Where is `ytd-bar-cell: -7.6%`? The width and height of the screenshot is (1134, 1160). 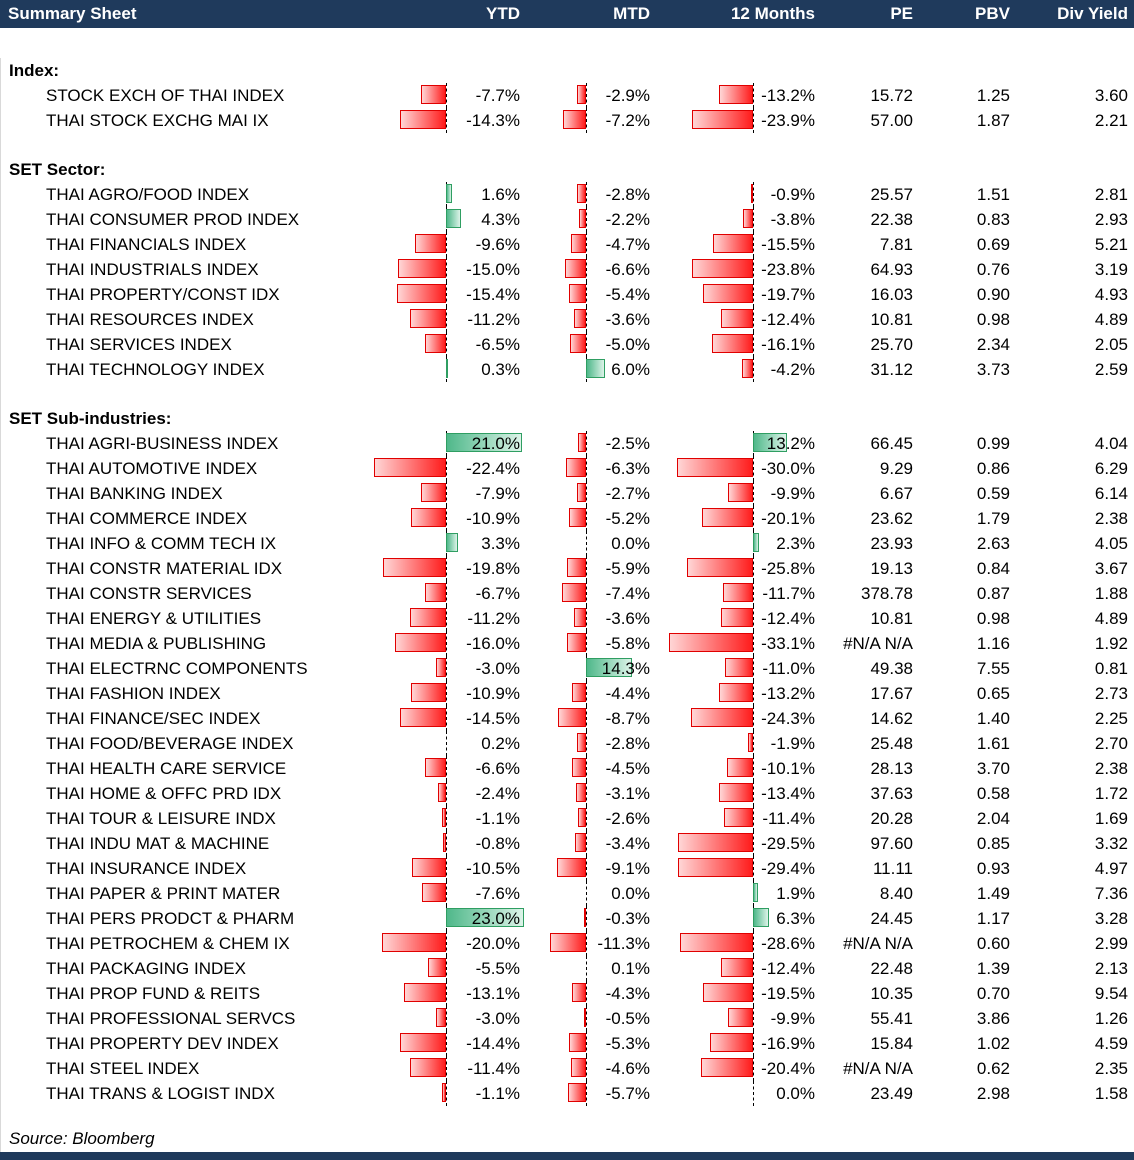
ytd-bar-cell: -7.6% is located at coordinates (446, 893).